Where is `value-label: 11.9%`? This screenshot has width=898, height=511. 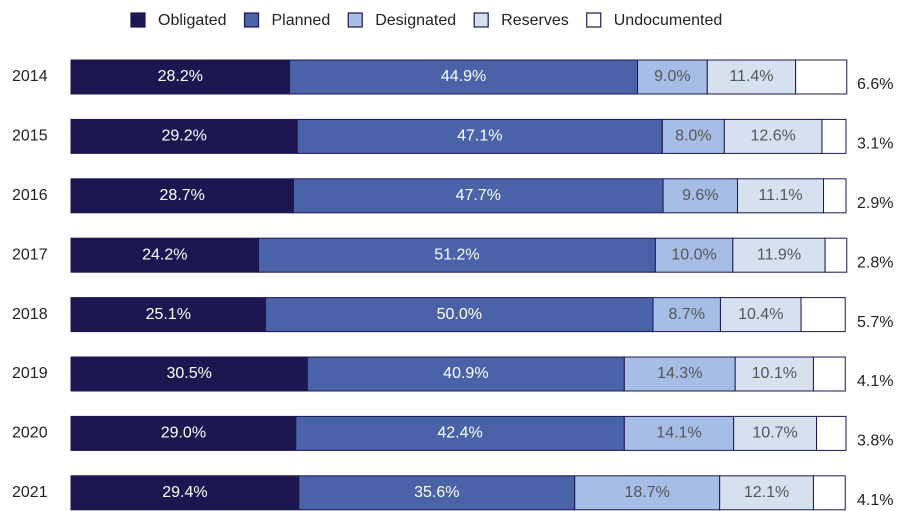
value-label: 11.9% is located at coordinates (779, 254).